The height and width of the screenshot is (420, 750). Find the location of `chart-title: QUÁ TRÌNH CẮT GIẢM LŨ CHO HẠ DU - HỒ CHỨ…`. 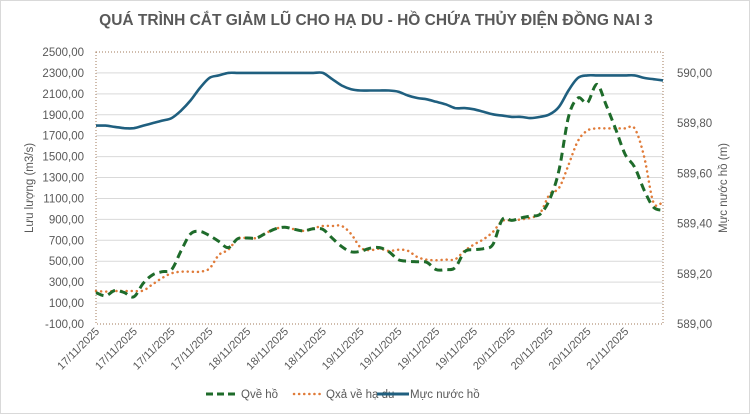

chart-title: QUÁ TRÌNH CẮT GIẢM LŨ CHO HẠ DU - HỒ CHỨ… is located at coordinates (376, 20).